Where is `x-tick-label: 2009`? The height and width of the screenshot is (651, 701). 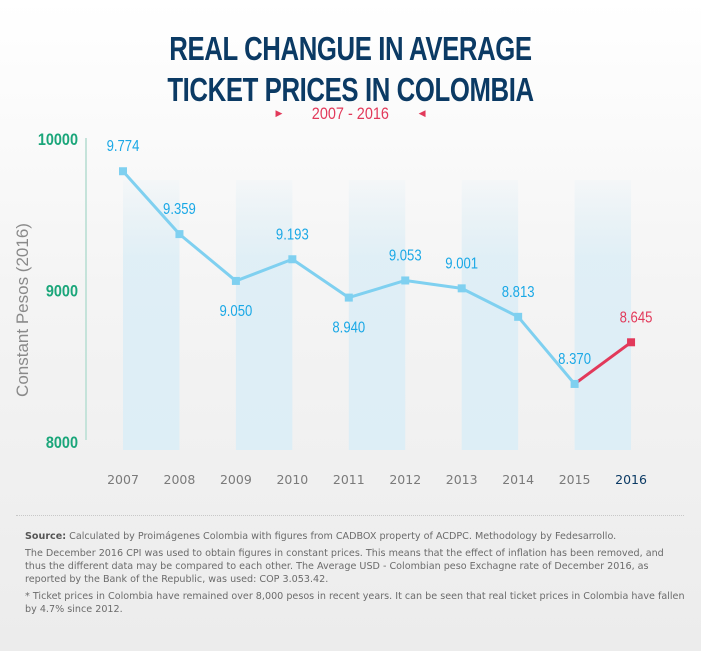 x-tick-label: 2009 is located at coordinates (236, 479).